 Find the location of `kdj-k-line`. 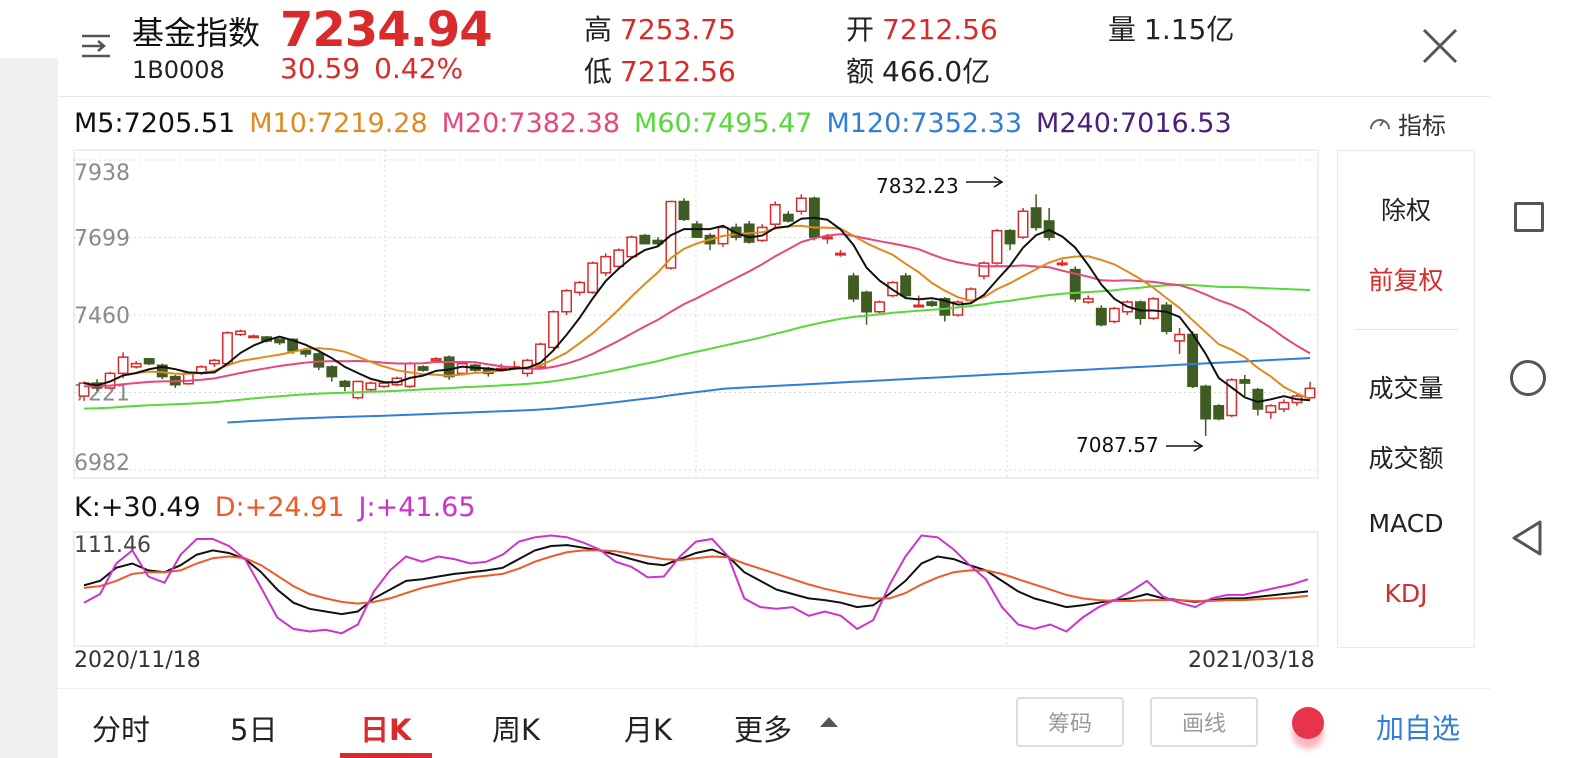

kdj-k-line is located at coordinates (696, 580).